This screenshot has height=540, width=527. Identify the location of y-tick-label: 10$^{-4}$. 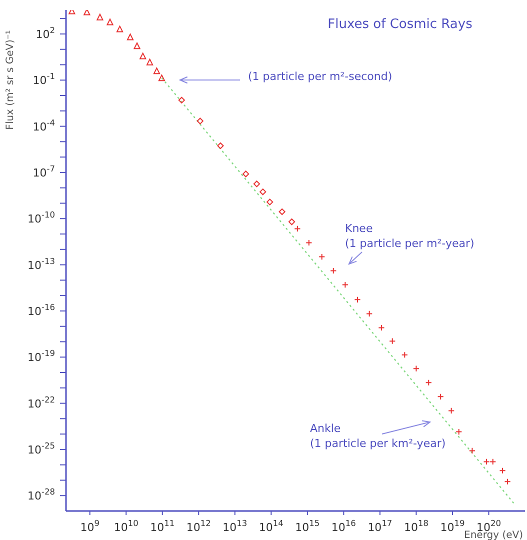
(43, 125).